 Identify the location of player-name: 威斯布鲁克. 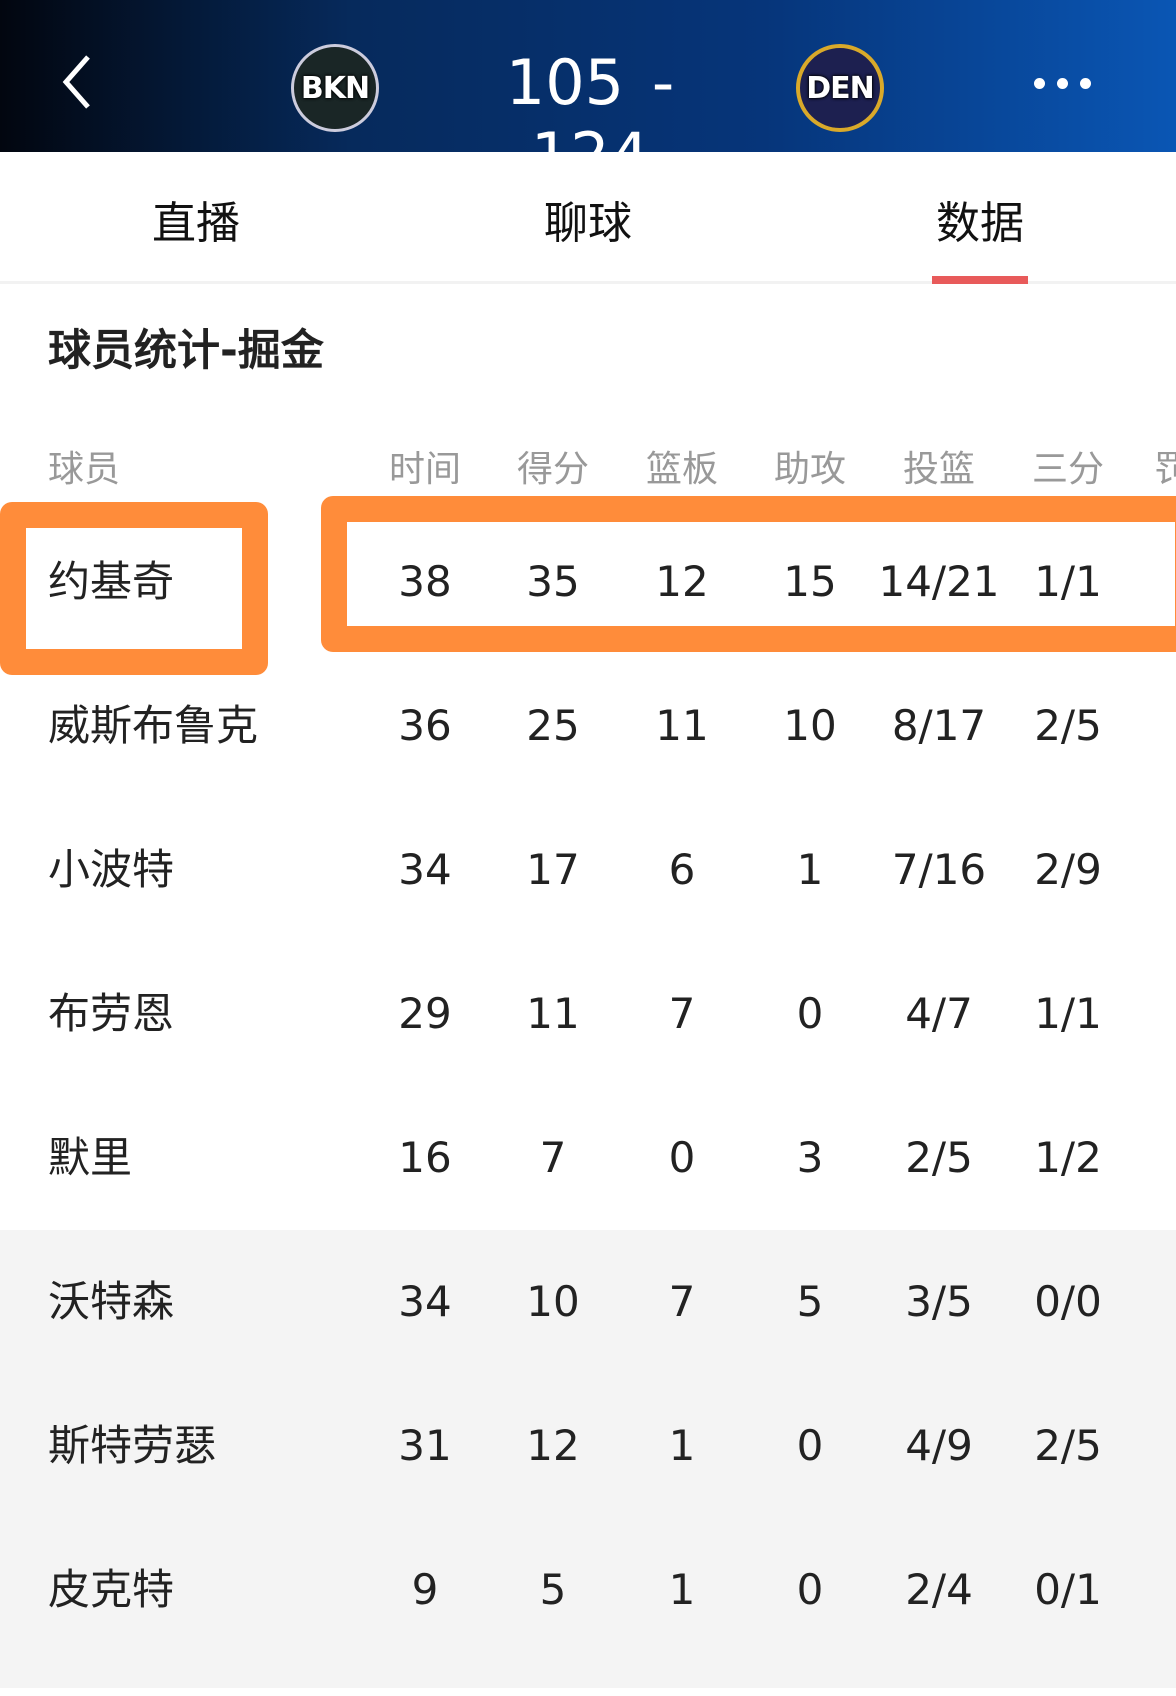
(153, 725).